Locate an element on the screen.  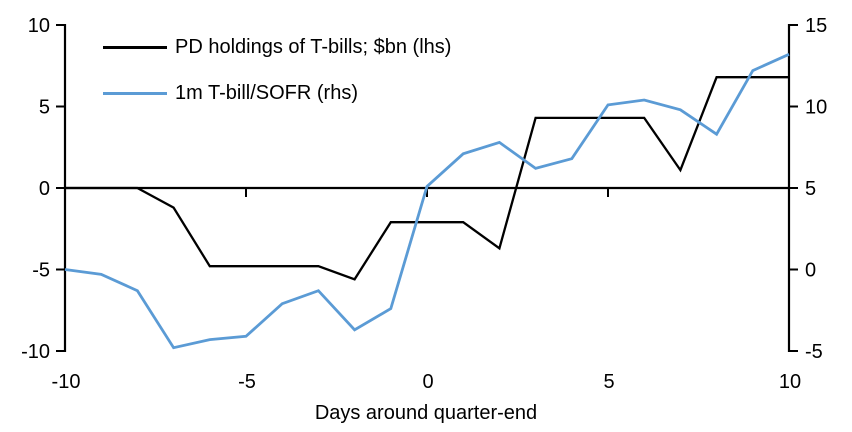
left-axis-tick-label: 10 is located at coordinates (39, 26).